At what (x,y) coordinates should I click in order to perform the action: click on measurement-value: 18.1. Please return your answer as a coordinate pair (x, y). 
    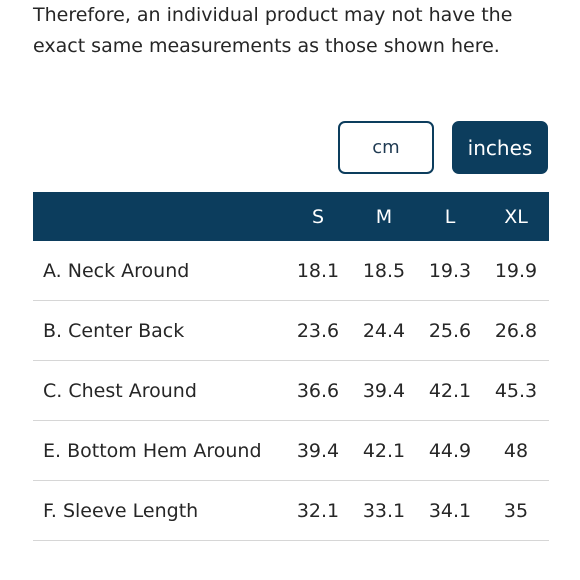
    Looking at the image, I should click on (318, 271).